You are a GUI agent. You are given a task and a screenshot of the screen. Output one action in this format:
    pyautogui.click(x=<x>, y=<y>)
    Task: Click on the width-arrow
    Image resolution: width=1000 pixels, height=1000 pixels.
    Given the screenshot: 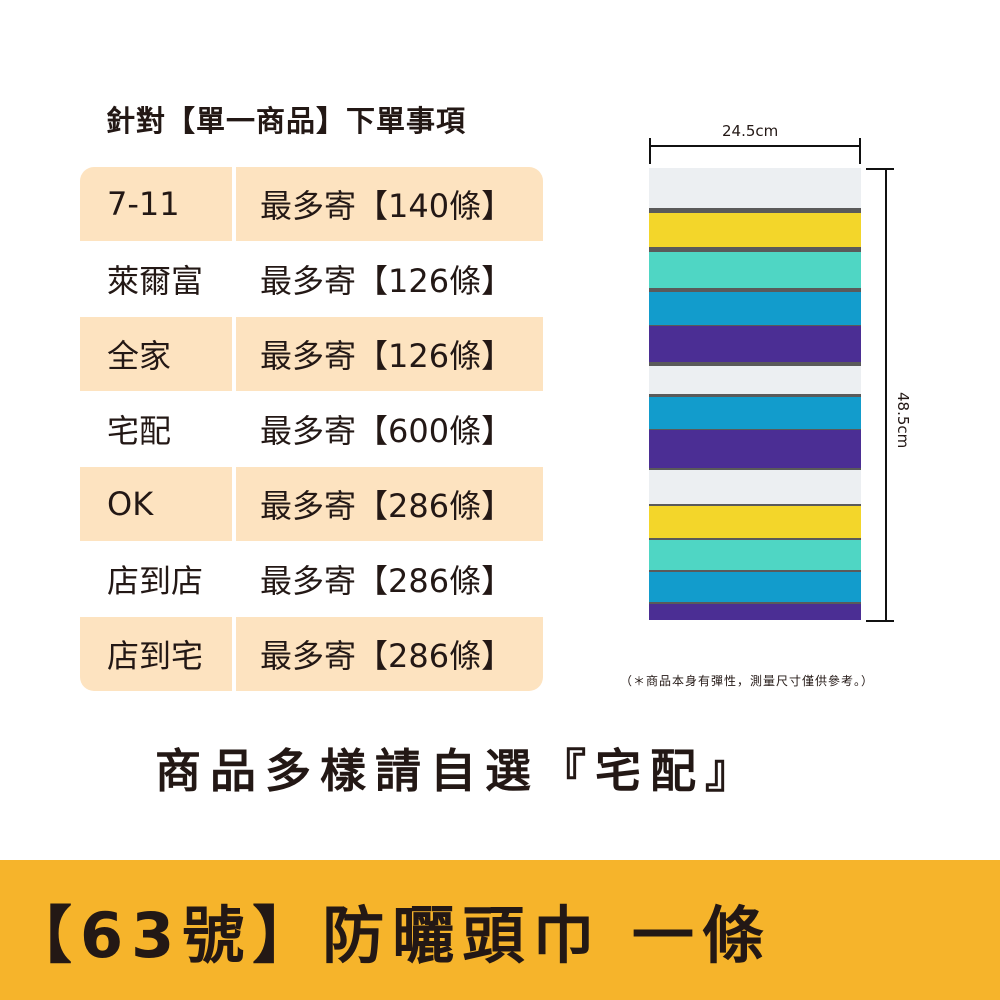 What is the action you would take?
    pyautogui.click(x=755, y=146)
    